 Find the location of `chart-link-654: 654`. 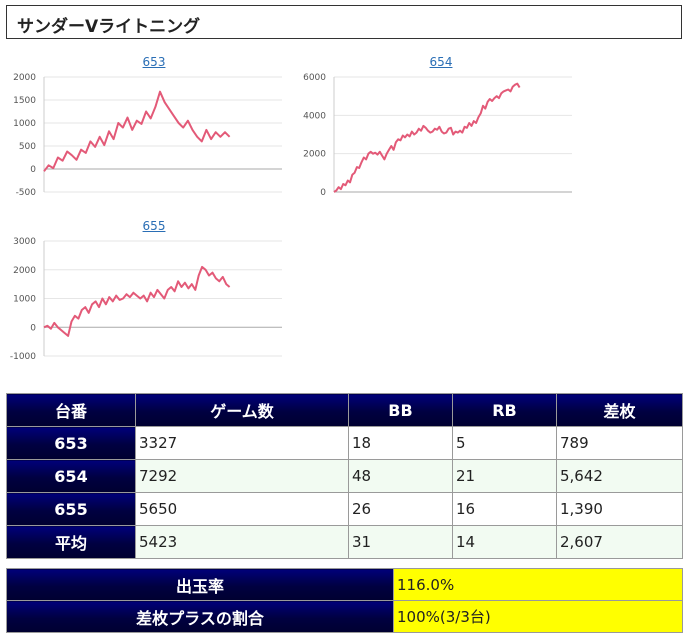

chart-link-654: 654 is located at coordinates (441, 62).